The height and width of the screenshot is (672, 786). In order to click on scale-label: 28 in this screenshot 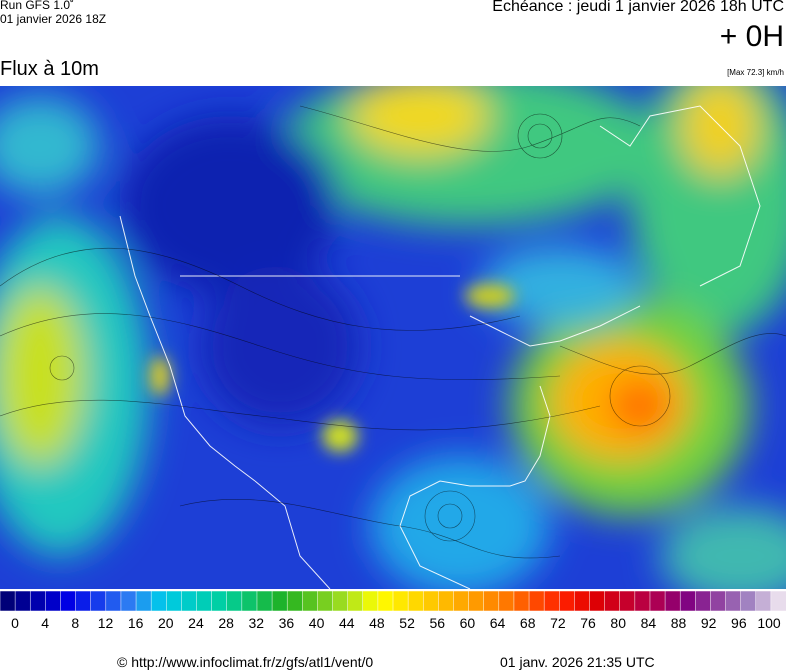, I will do `click(226, 623)`.